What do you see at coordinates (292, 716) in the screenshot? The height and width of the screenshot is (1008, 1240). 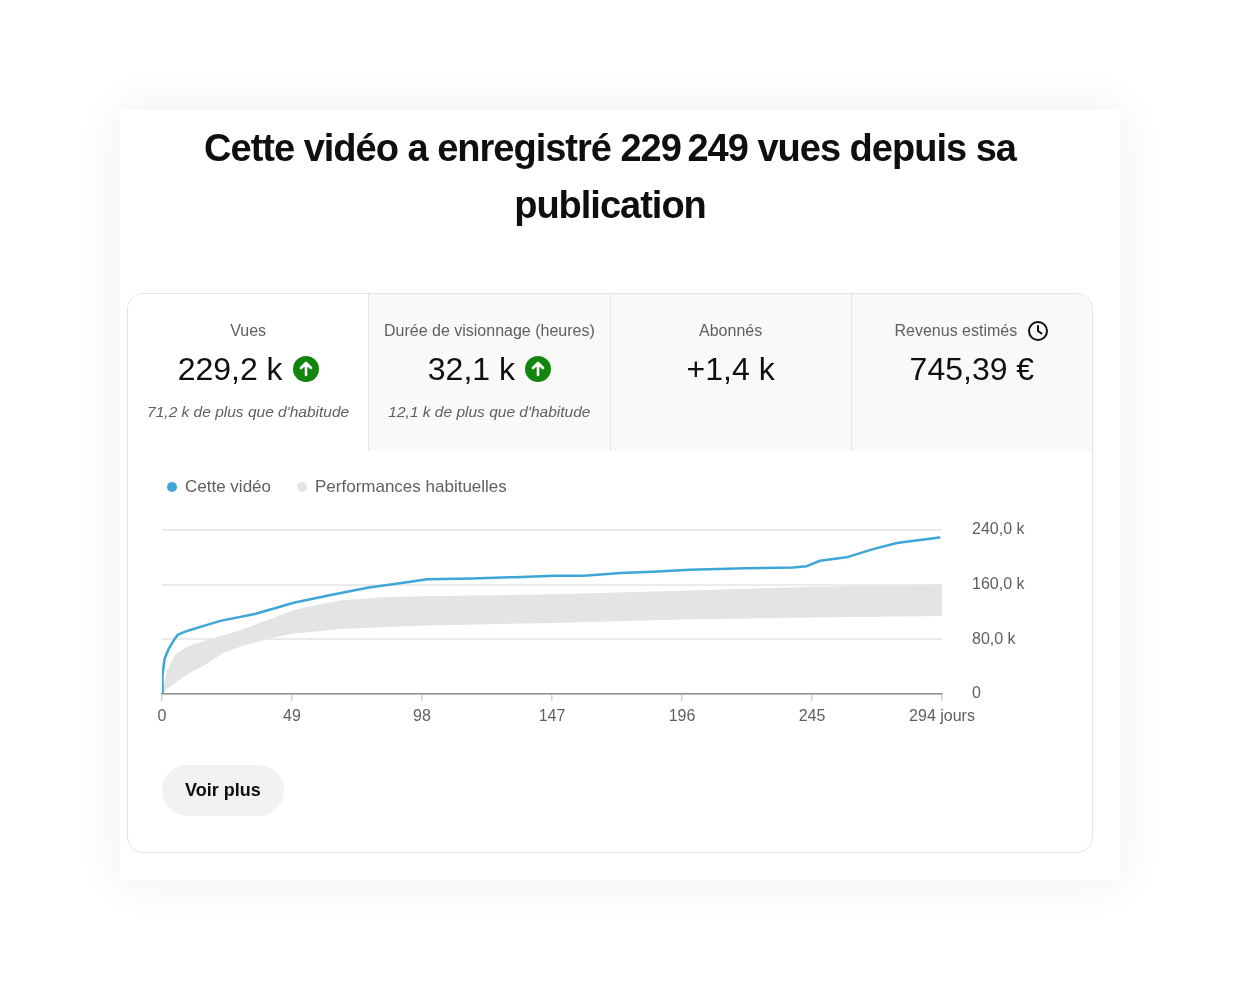 I see `x-tick-label: 49` at bounding box center [292, 716].